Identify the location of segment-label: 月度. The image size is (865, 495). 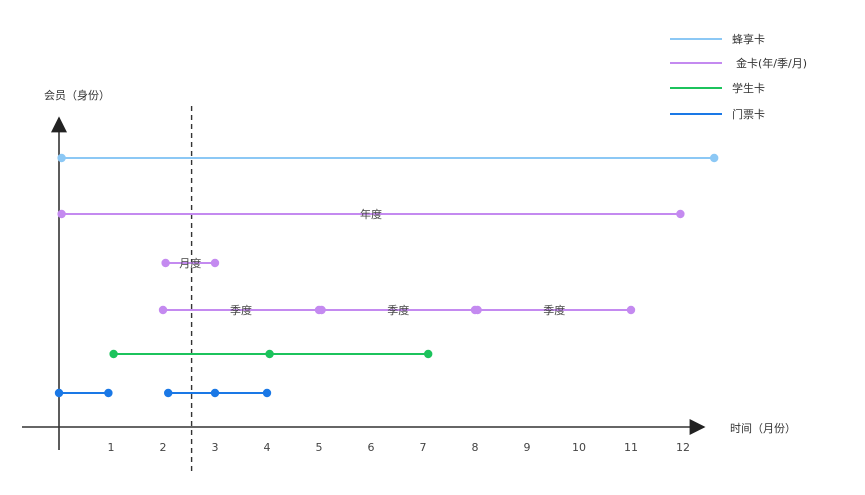
(190, 263).